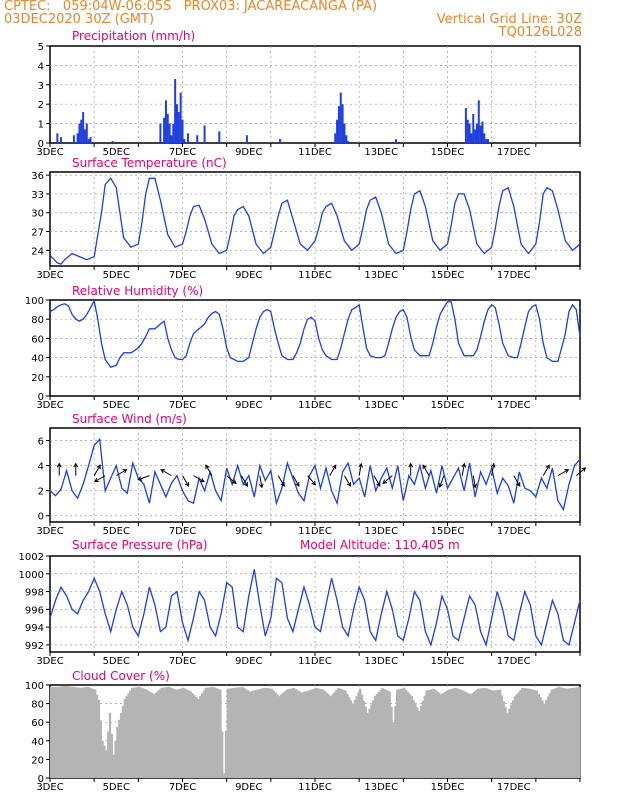  I want to click on y-tick-label: 80, so click(37, 320).